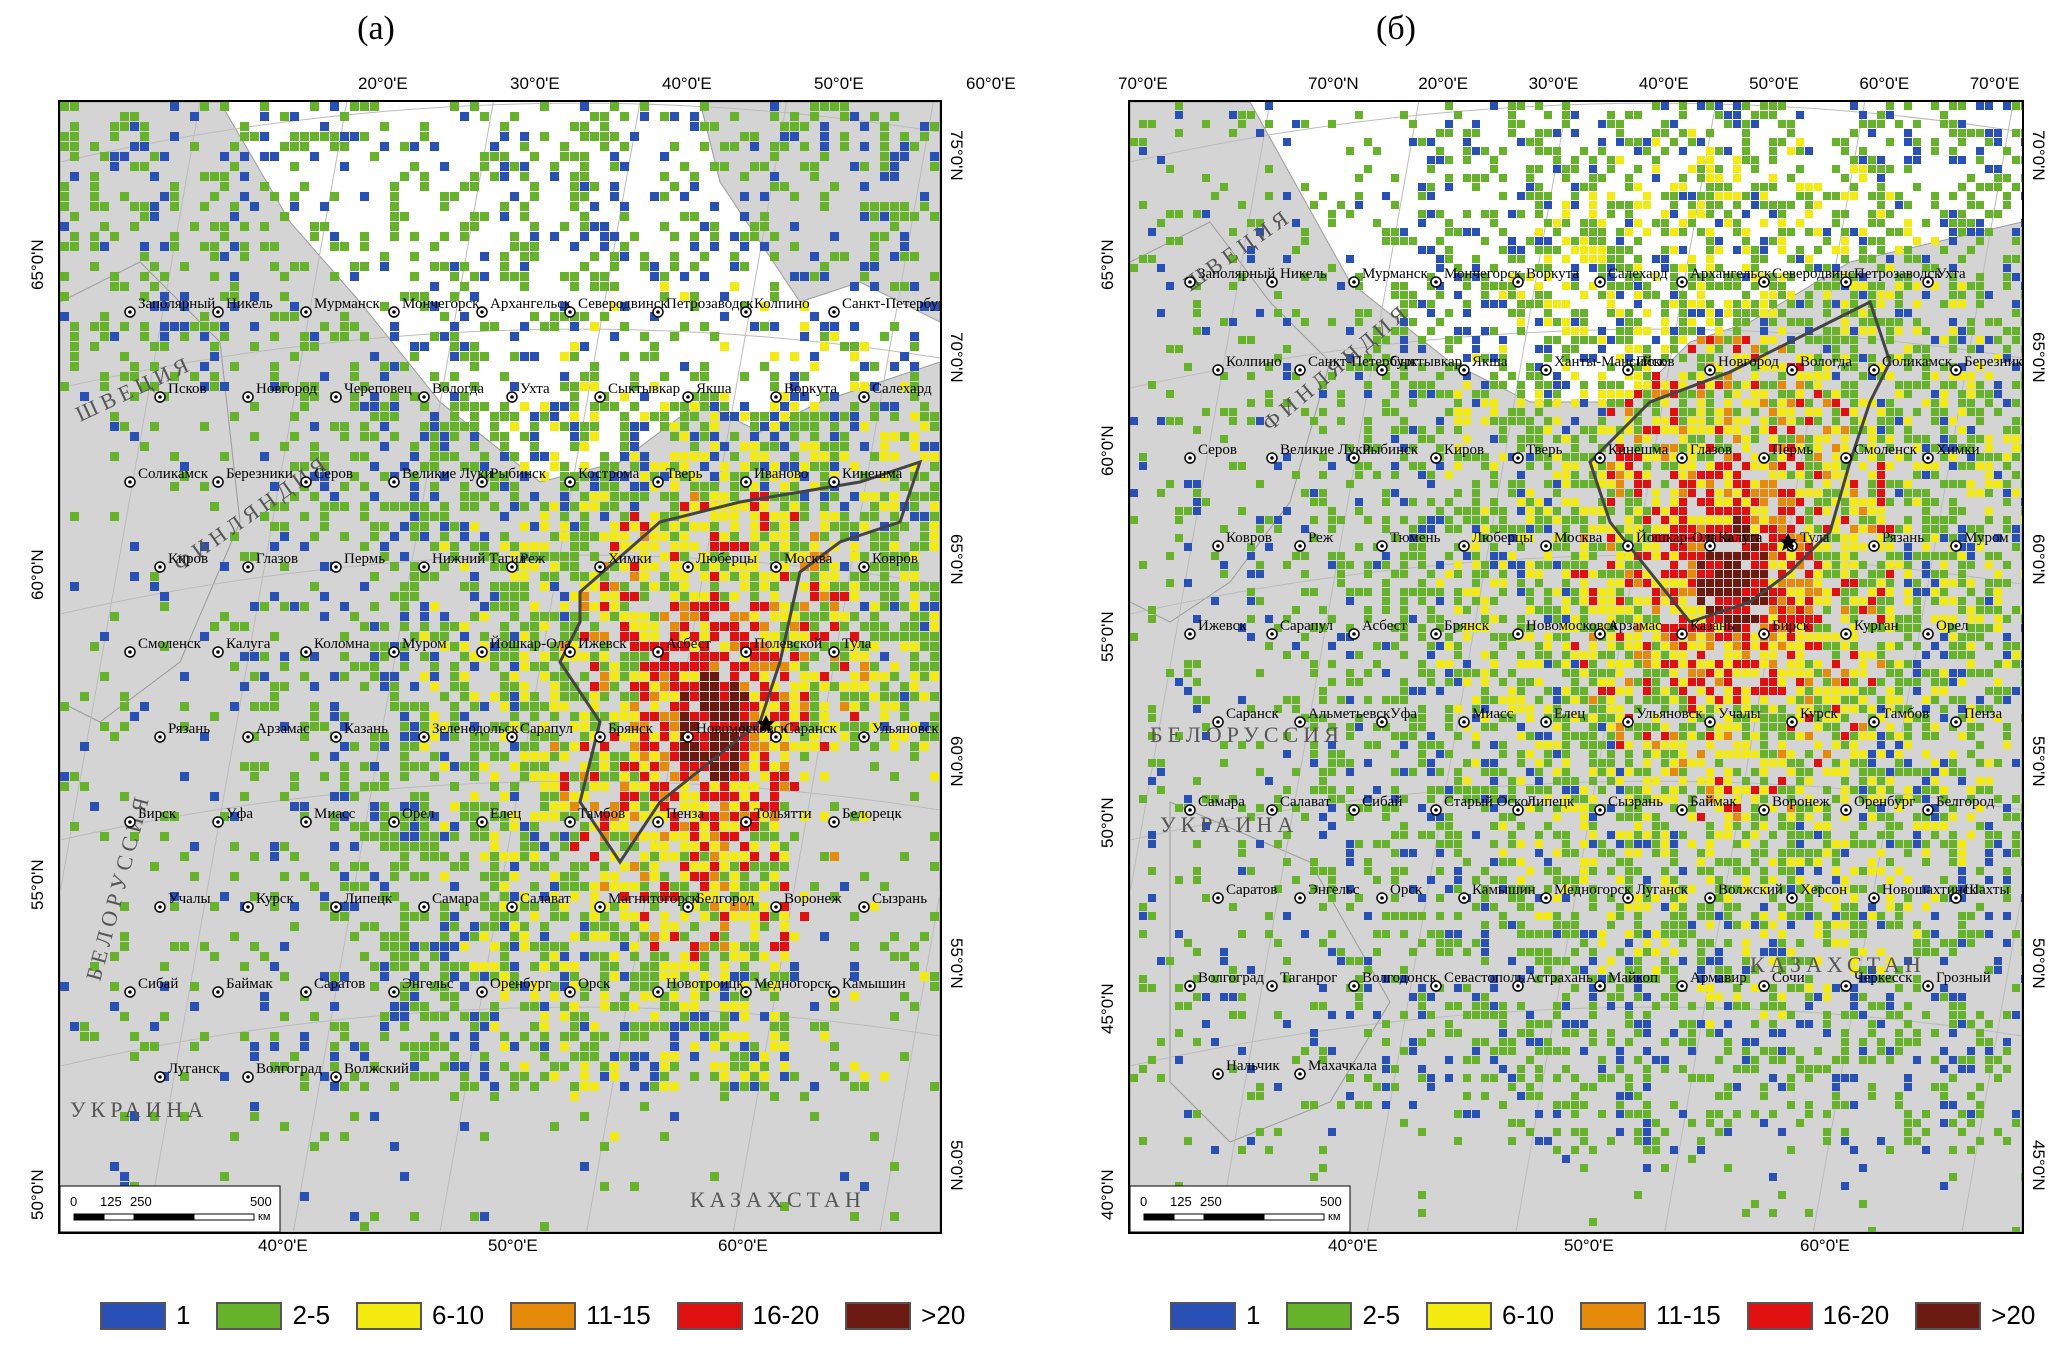  What do you see at coordinates (602, 477) in the screenshot?
I see `city-marker: Кострома` at bounding box center [602, 477].